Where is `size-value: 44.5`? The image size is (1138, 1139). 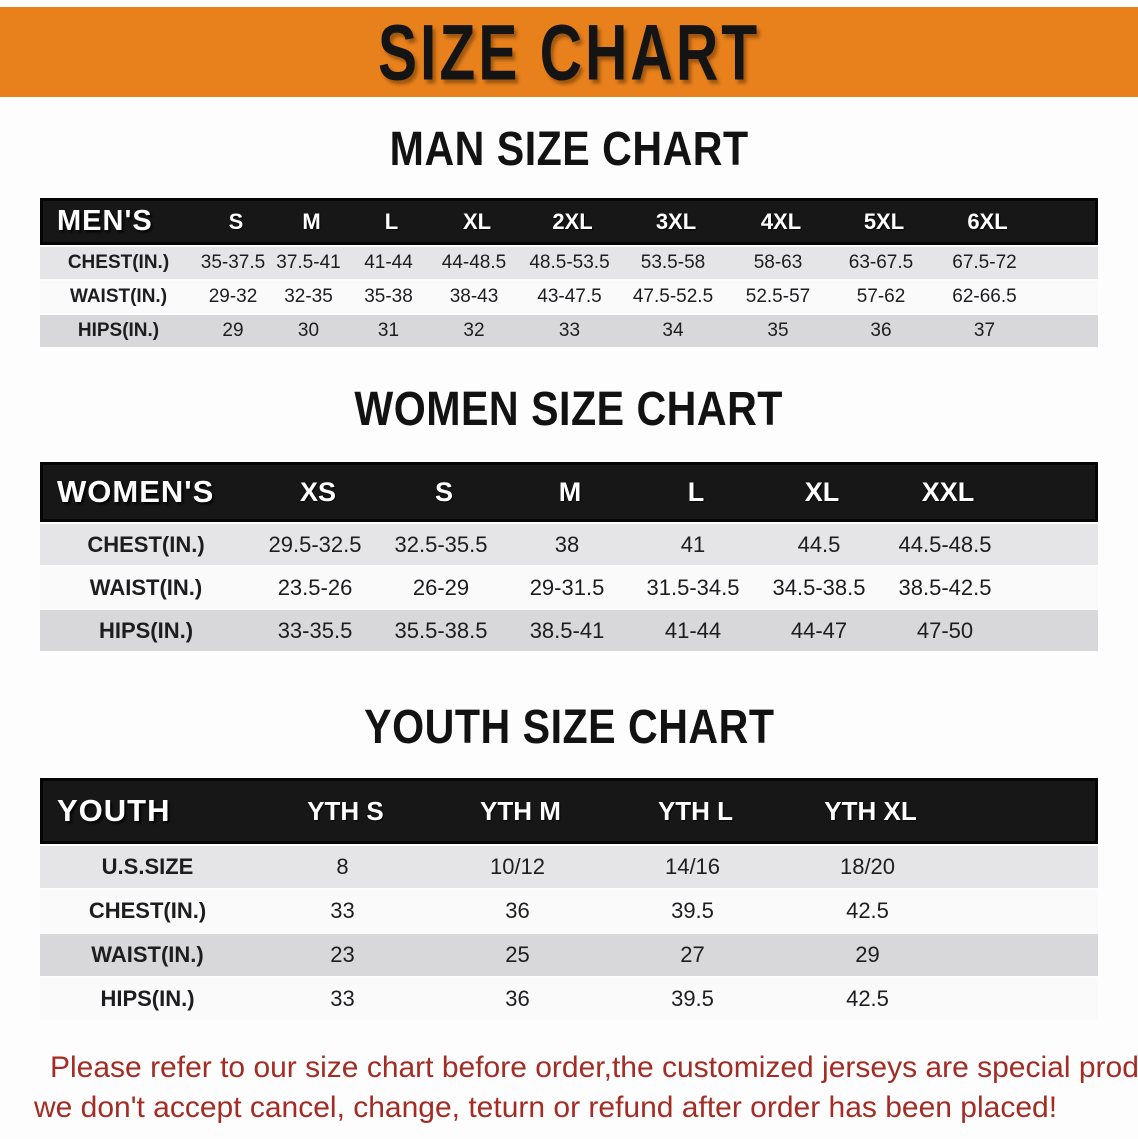
size-value: 44.5 is located at coordinates (819, 544).